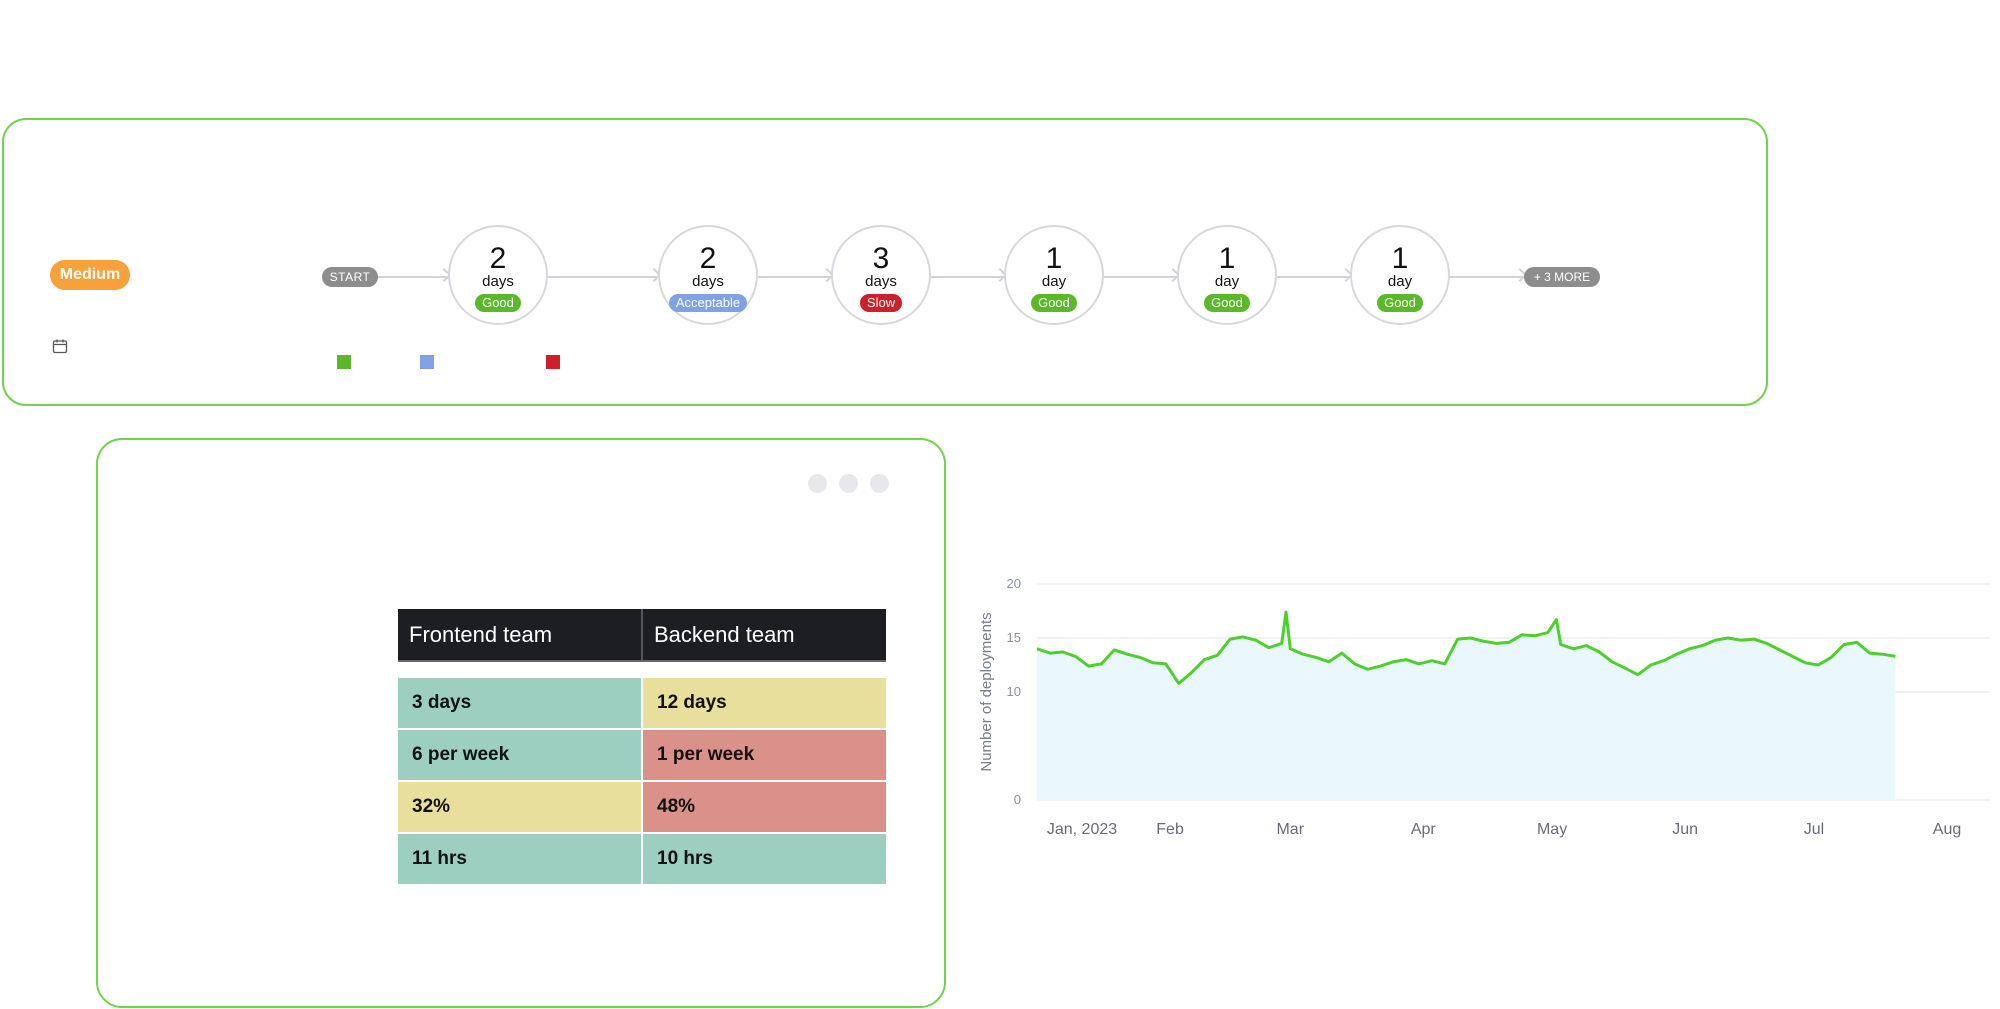 This screenshot has width=2000, height=1009. Describe the element at coordinates (1014, 691) in the screenshot. I see `y-tick-label: 10` at that location.